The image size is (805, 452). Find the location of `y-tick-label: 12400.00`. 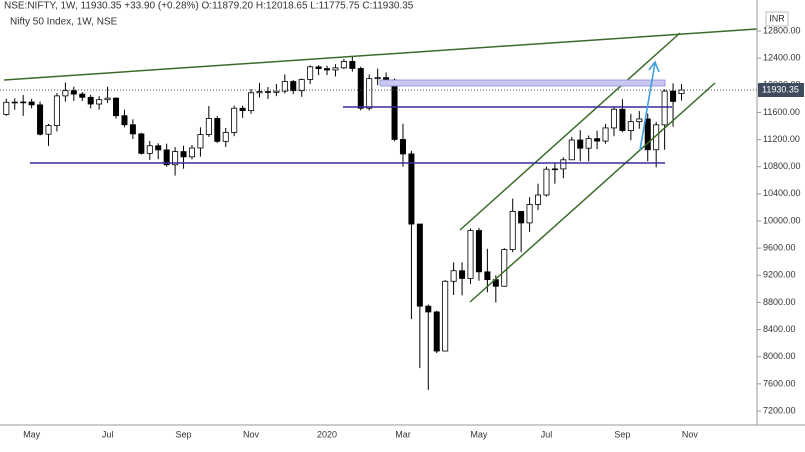

y-tick-label: 12400.00 is located at coordinates (782, 58).